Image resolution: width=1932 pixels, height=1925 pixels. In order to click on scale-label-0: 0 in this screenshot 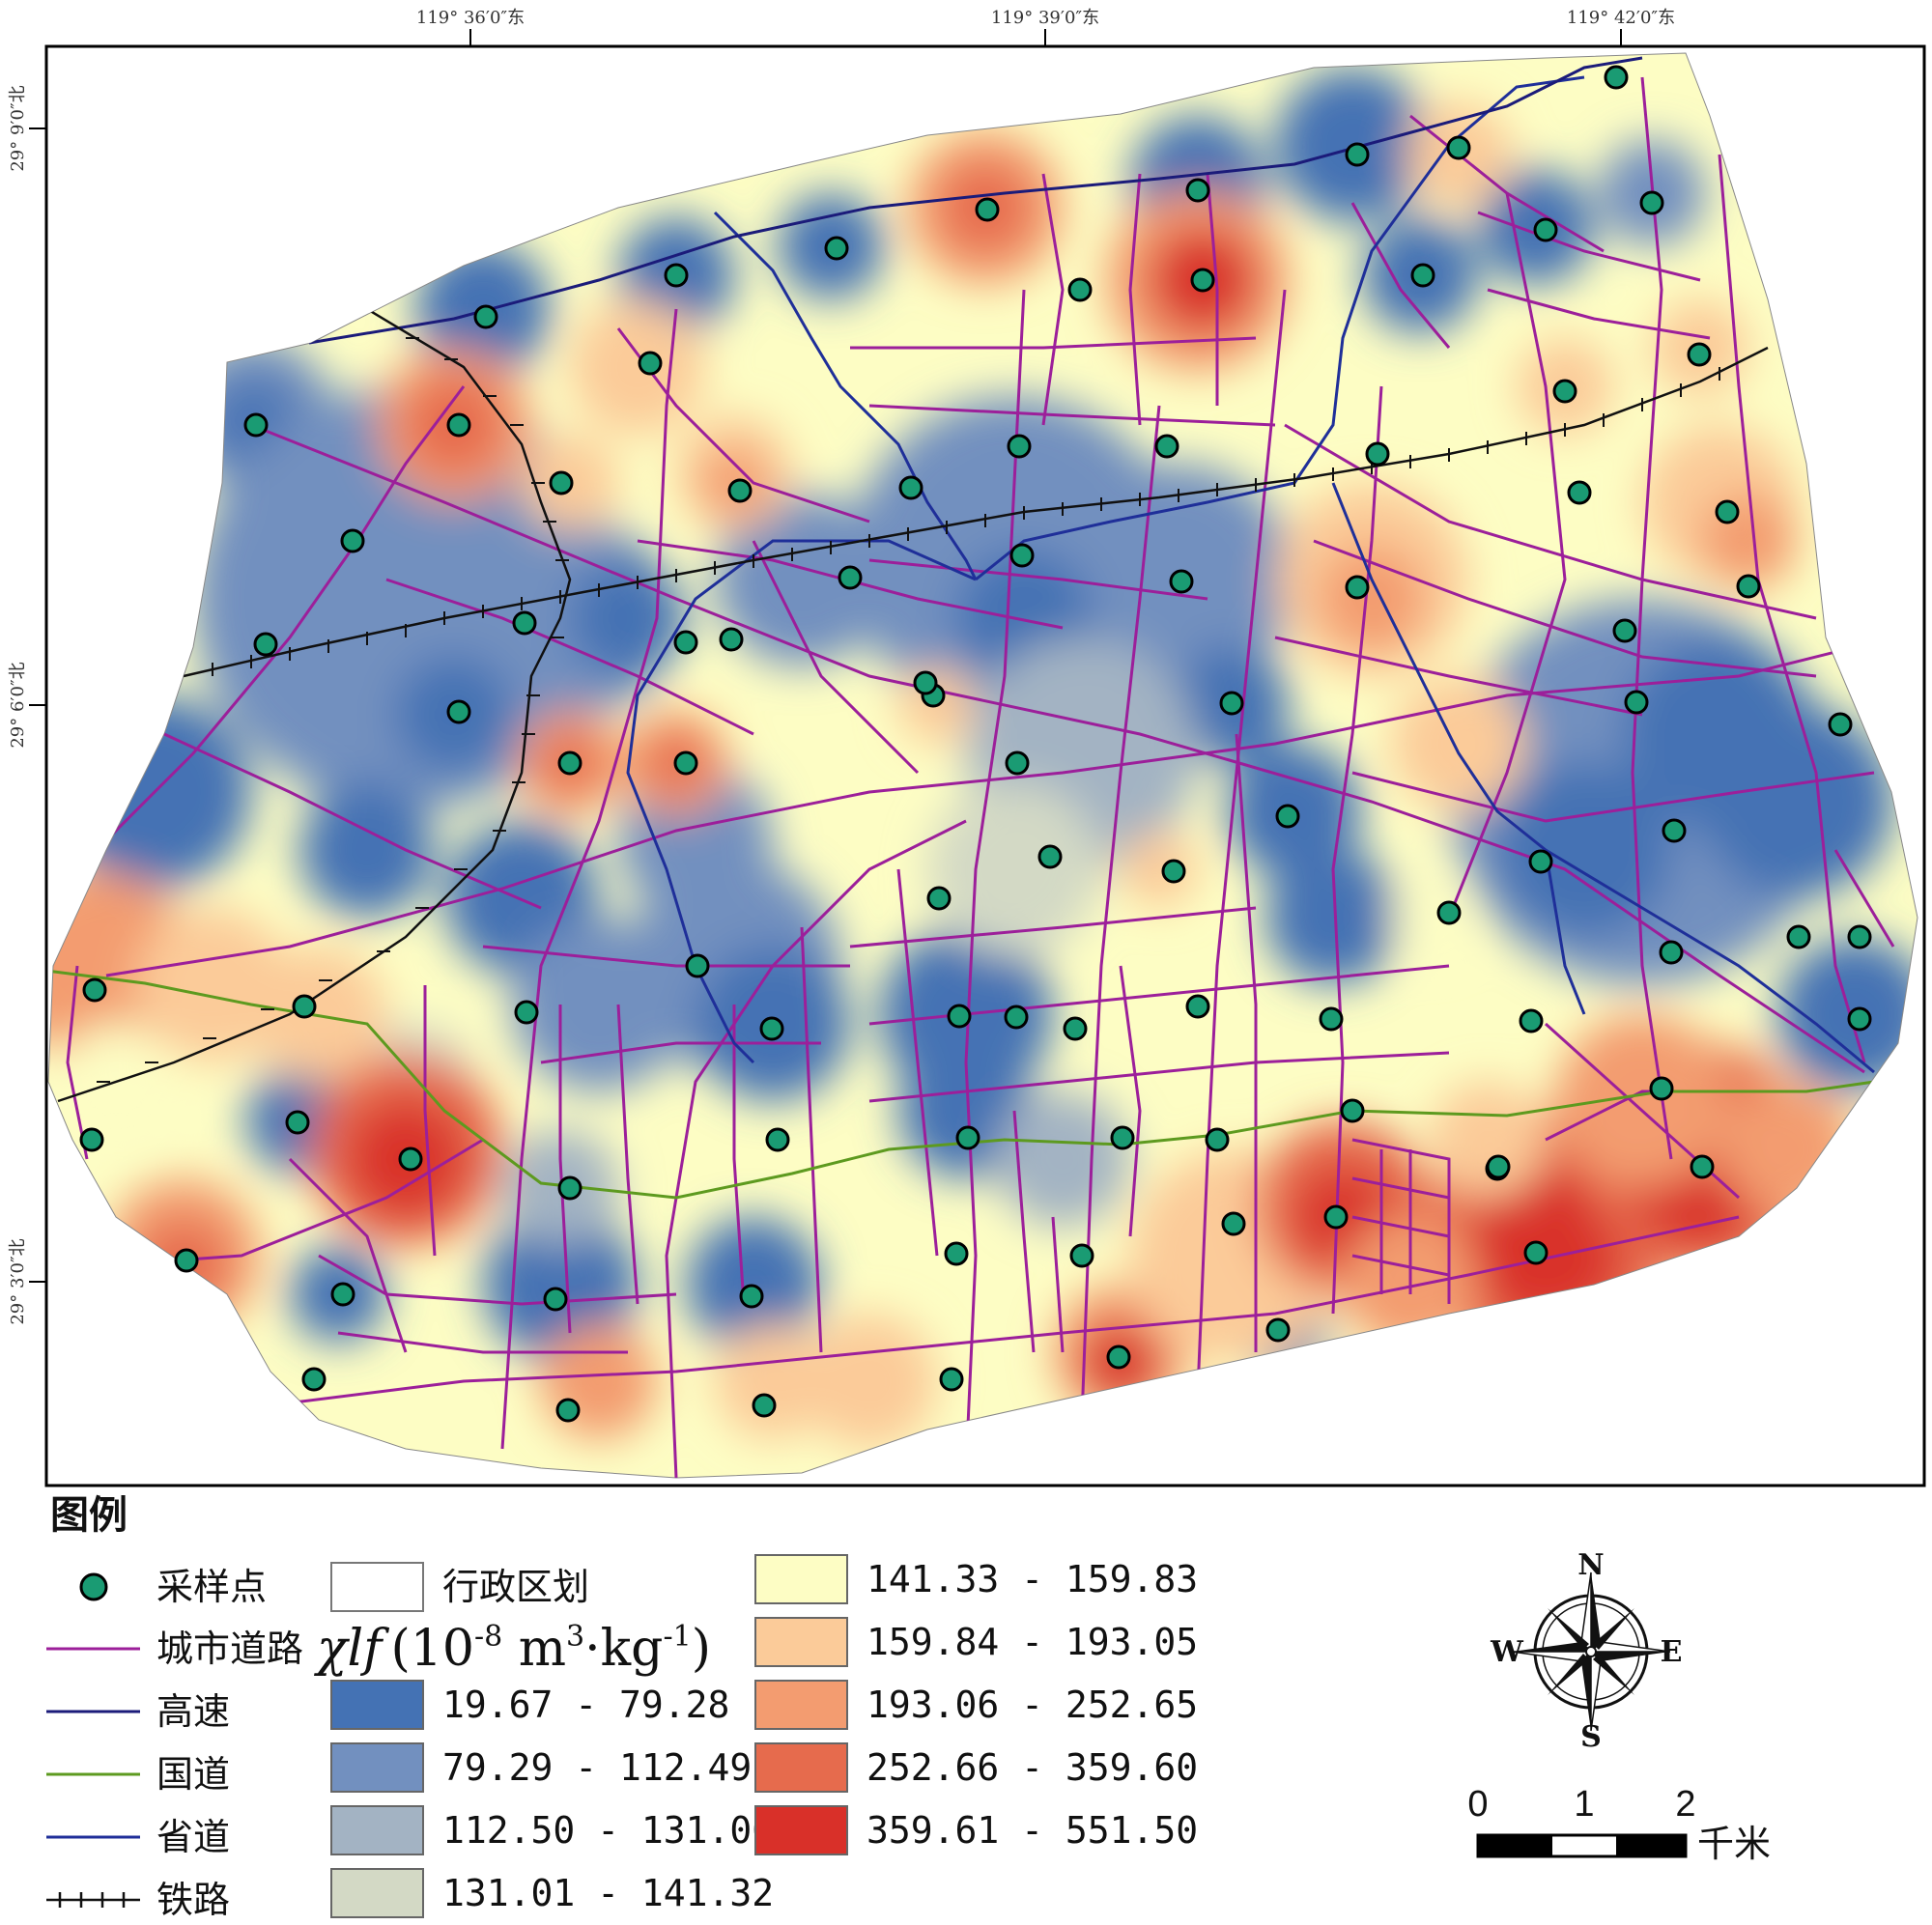, I will do `click(1477, 1805)`.